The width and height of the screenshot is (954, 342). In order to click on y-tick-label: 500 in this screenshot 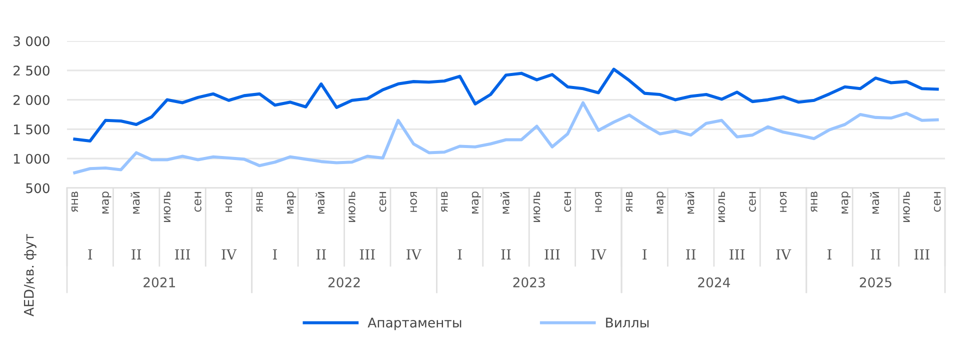, I will do `click(38, 188)`.